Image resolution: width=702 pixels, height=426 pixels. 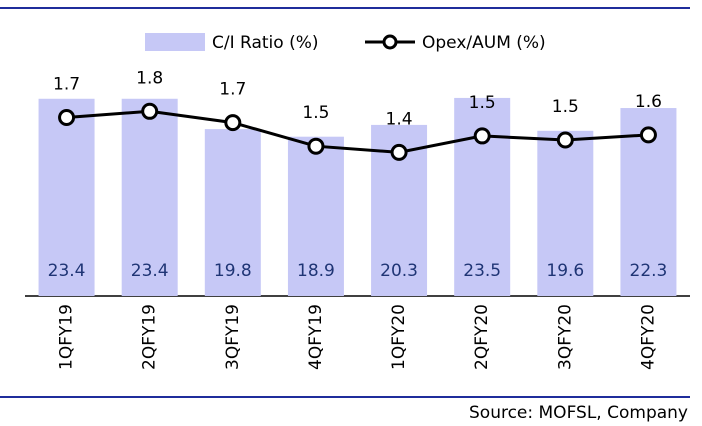 What do you see at coordinates (399, 119) in the screenshot?
I see `line-value-label: 1.4` at bounding box center [399, 119].